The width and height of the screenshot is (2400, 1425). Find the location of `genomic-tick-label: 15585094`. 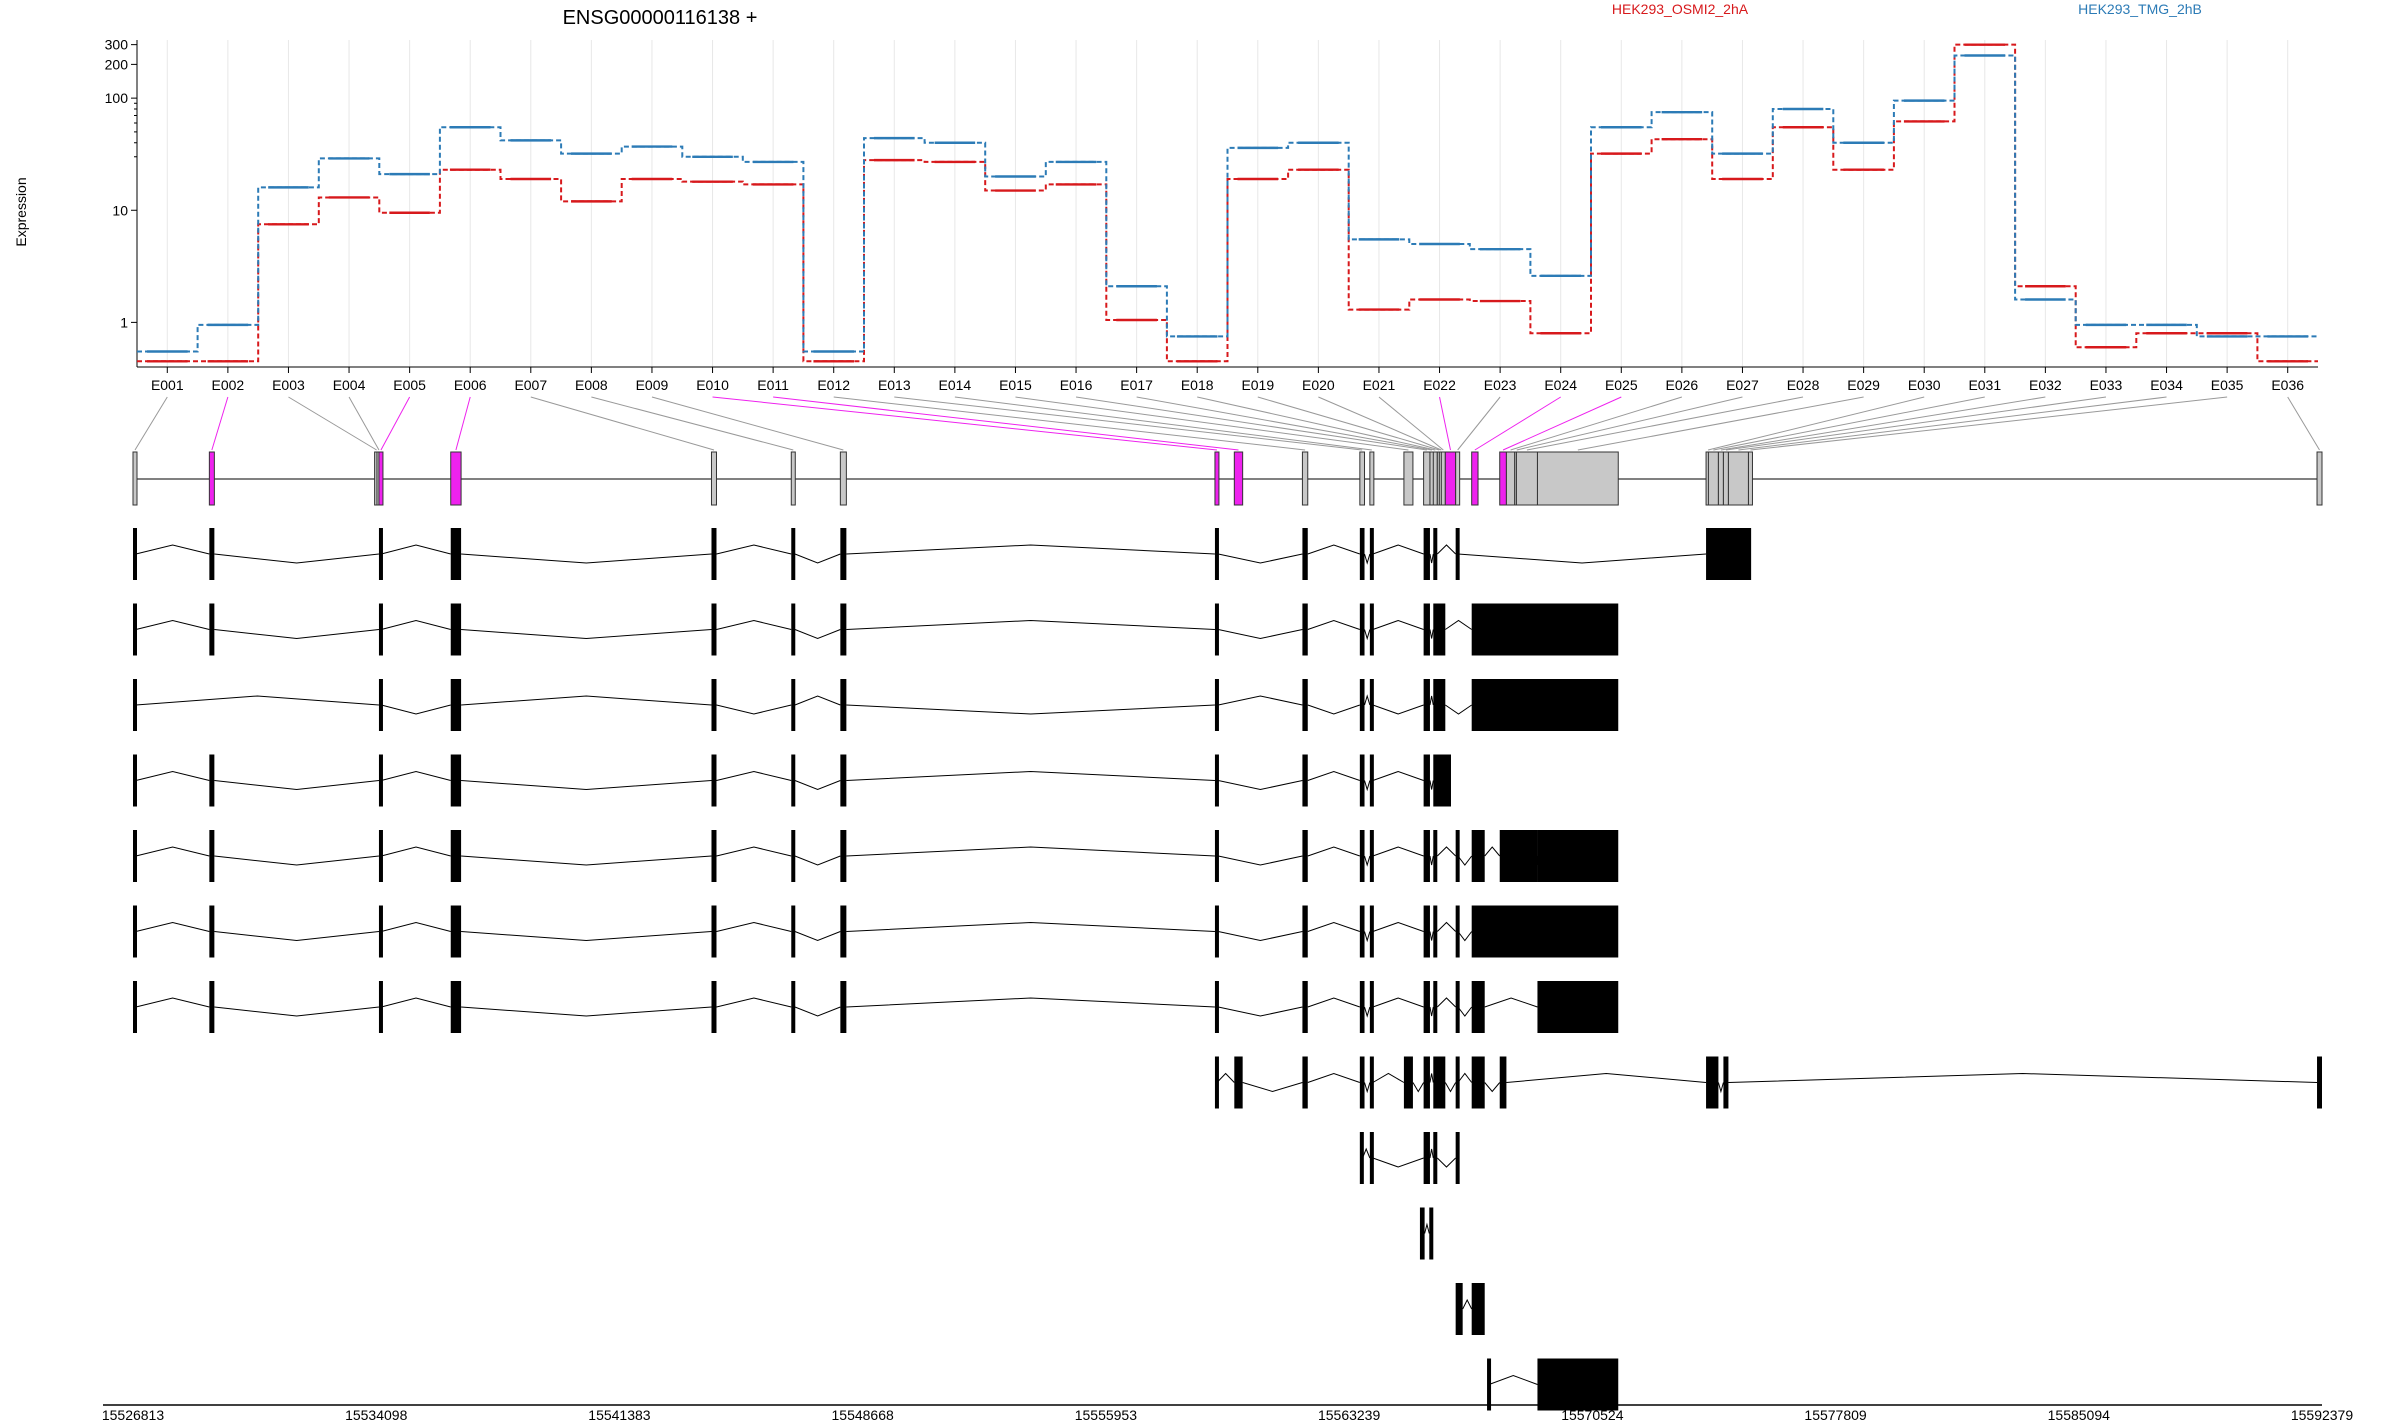

genomic-tick-label: 15585094 is located at coordinates (2079, 1413).